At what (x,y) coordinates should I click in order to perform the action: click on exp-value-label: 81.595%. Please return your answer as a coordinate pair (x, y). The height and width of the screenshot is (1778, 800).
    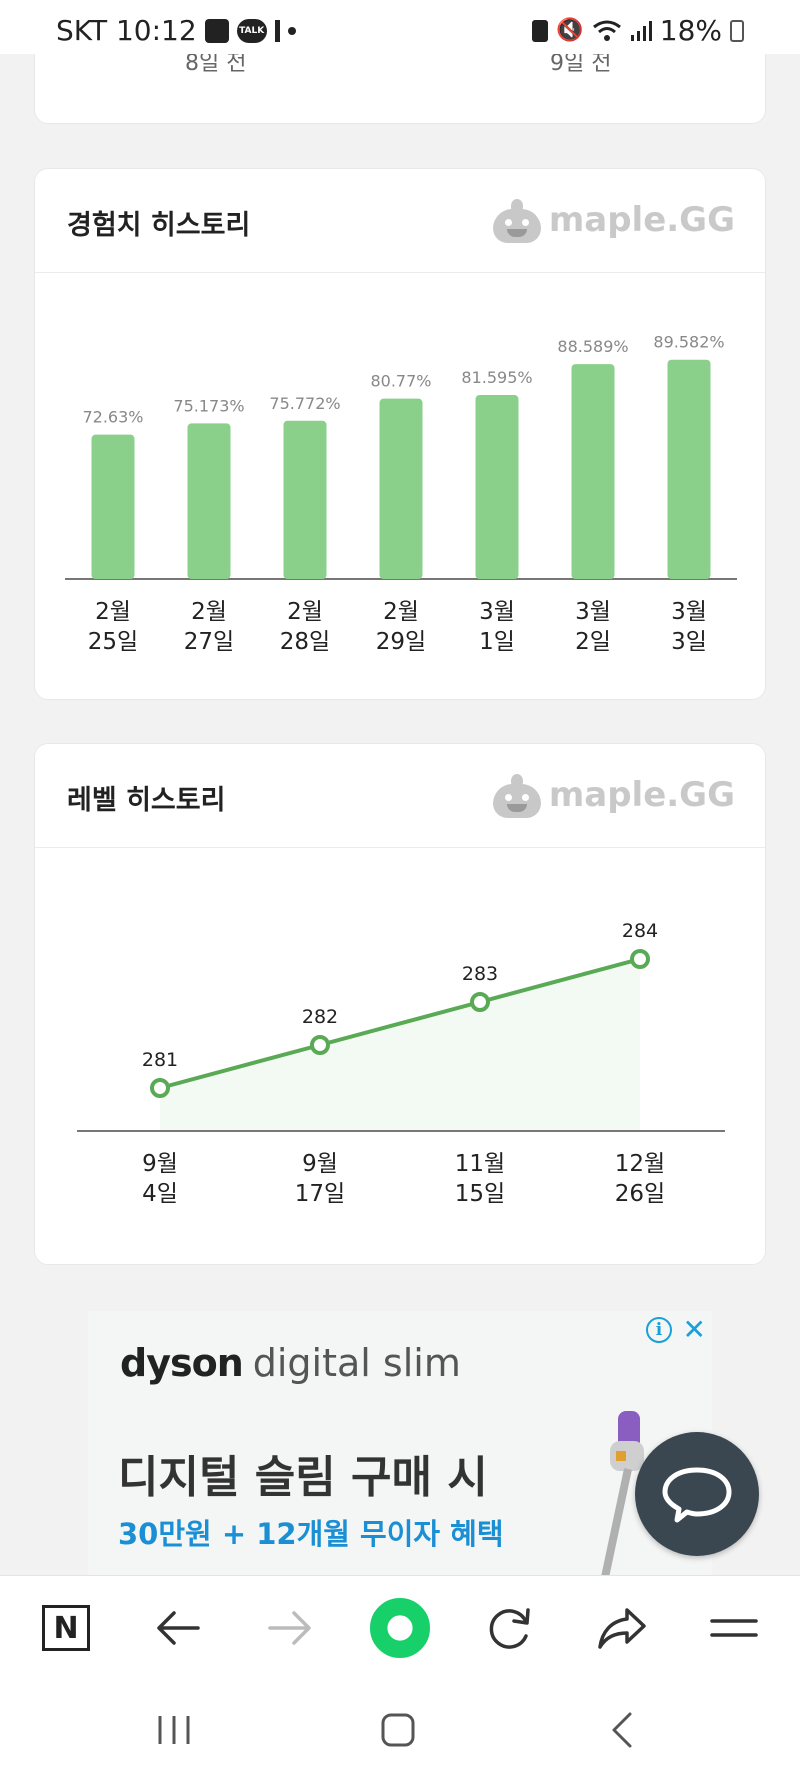
    Looking at the image, I should click on (496, 377).